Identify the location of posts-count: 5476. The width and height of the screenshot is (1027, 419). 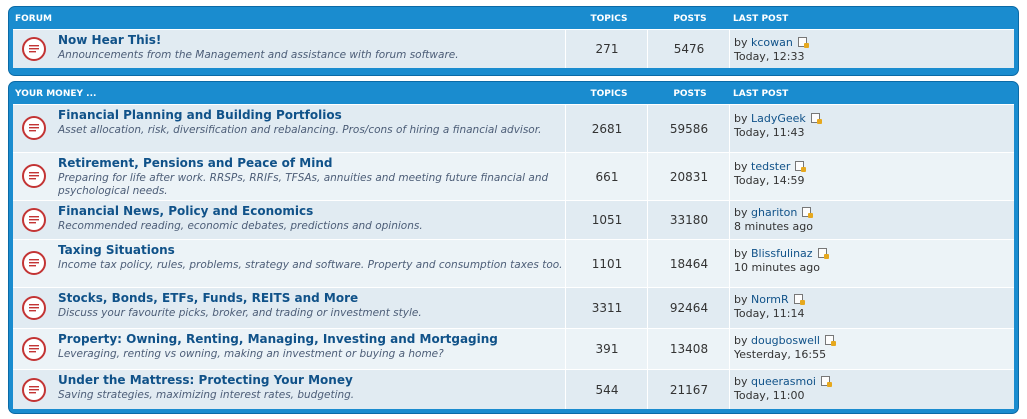
(688, 49).